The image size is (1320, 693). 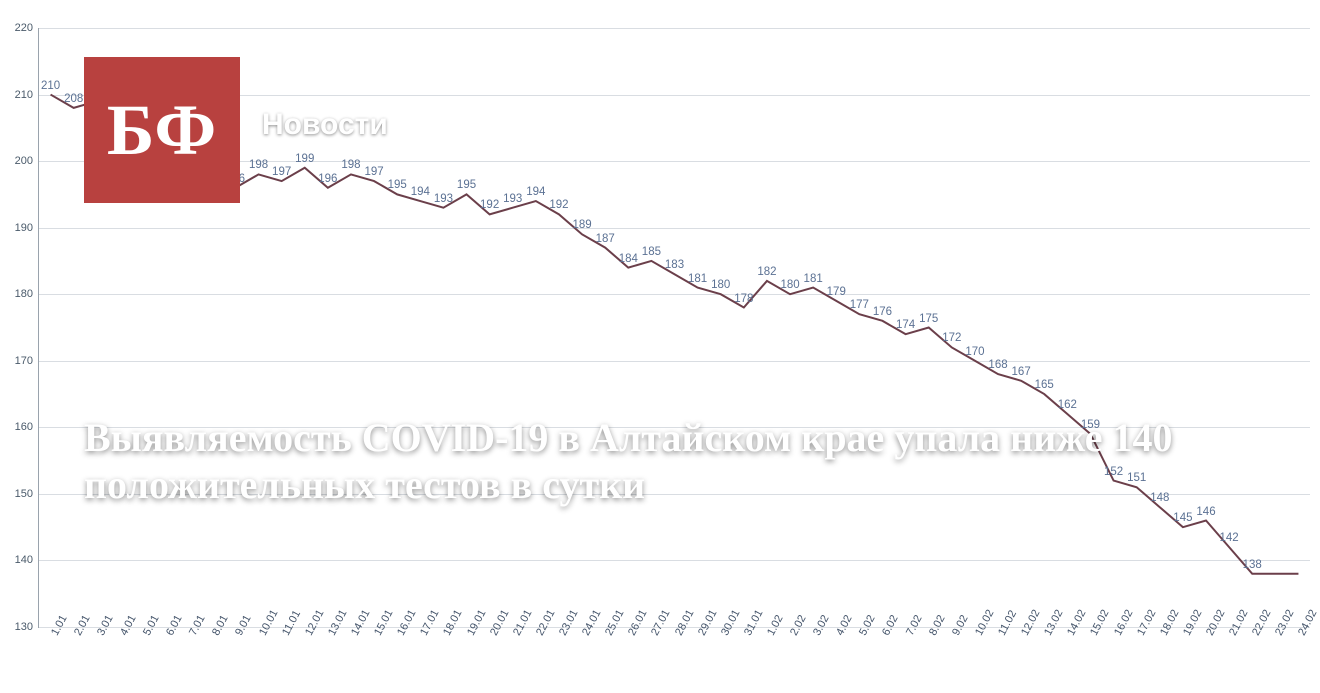 I want to click on y-axis-tick-label: 150, so click(x=23, y=493).